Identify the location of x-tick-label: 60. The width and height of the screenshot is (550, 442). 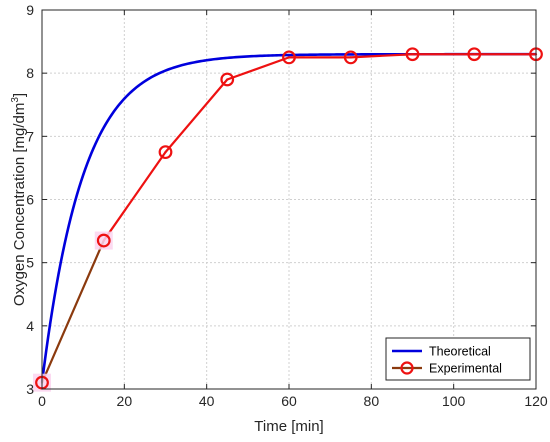
(289, 401).